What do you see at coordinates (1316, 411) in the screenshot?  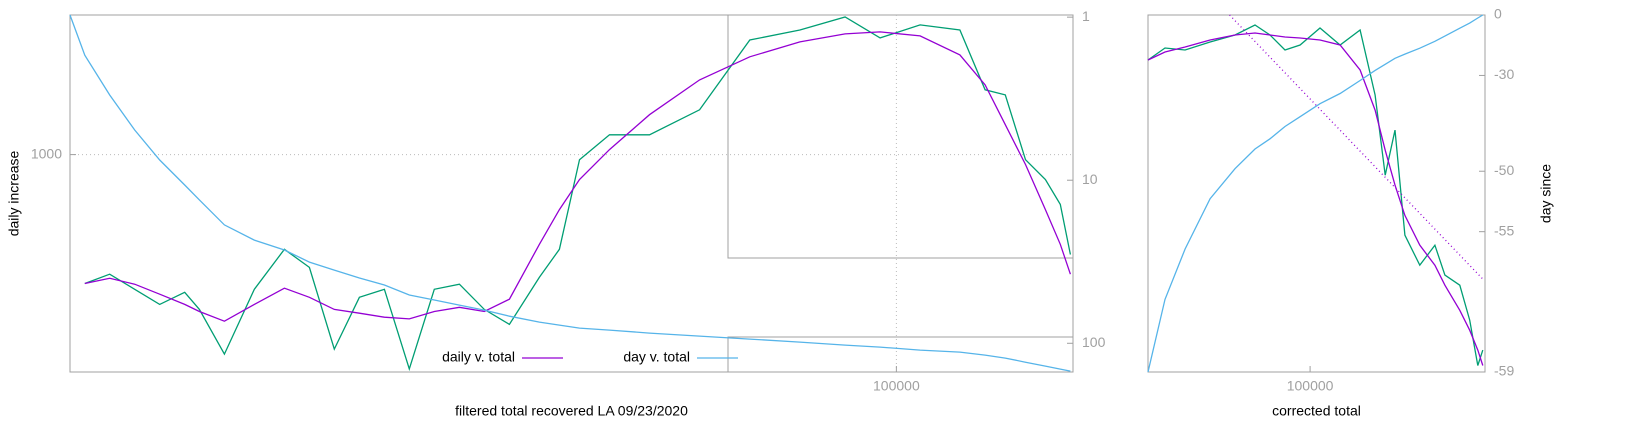 I see `x-axis-label: corrected total` at bounding box center [1316, 411].